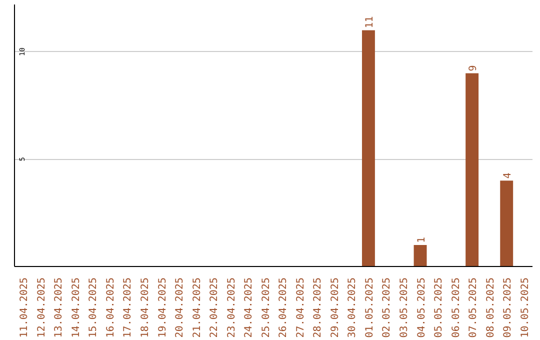 The height and width of the screenshot is (340, 540). I want to click on x-tick-label: 14.04.2025, so click(76, 307).